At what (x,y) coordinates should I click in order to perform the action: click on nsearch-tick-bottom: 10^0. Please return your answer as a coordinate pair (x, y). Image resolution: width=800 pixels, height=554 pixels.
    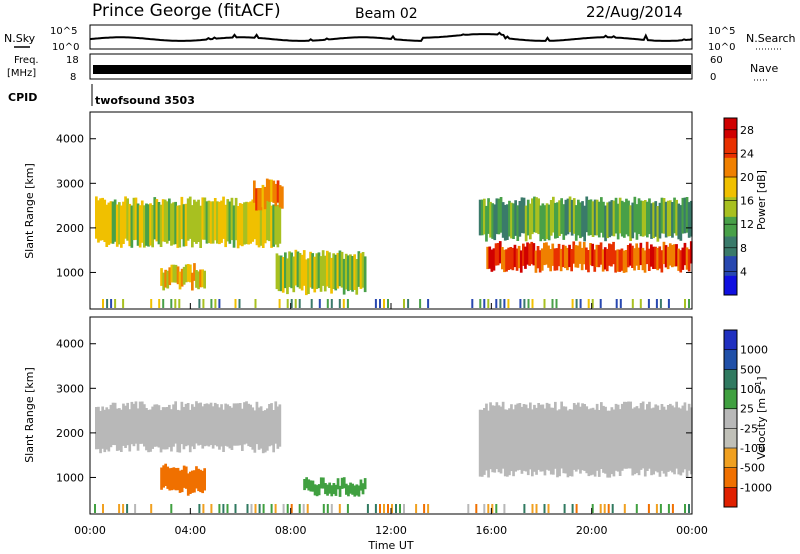
    Looking at the image, I should click on (721, 47).